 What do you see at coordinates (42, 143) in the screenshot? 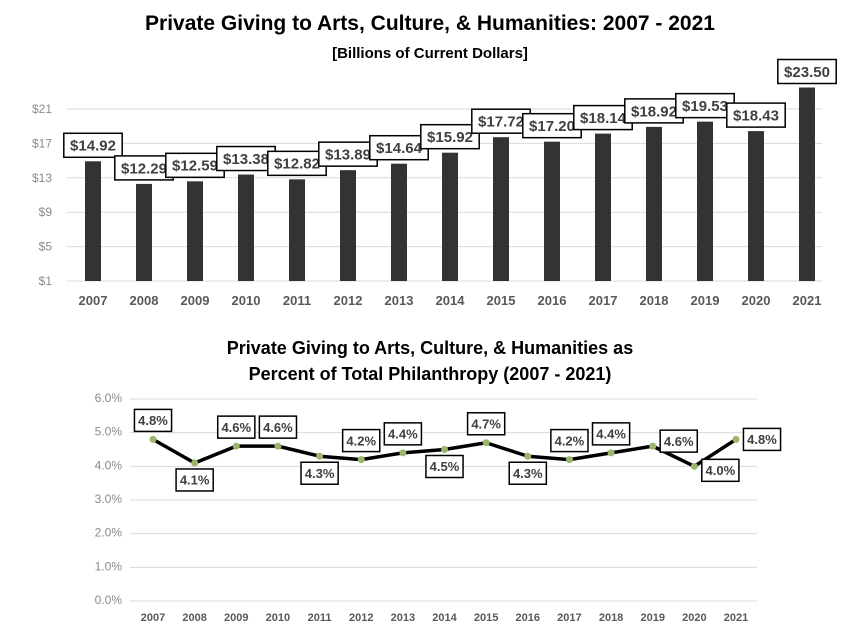
I see `y-tick-label: $17` at bounding box center [42, 143].